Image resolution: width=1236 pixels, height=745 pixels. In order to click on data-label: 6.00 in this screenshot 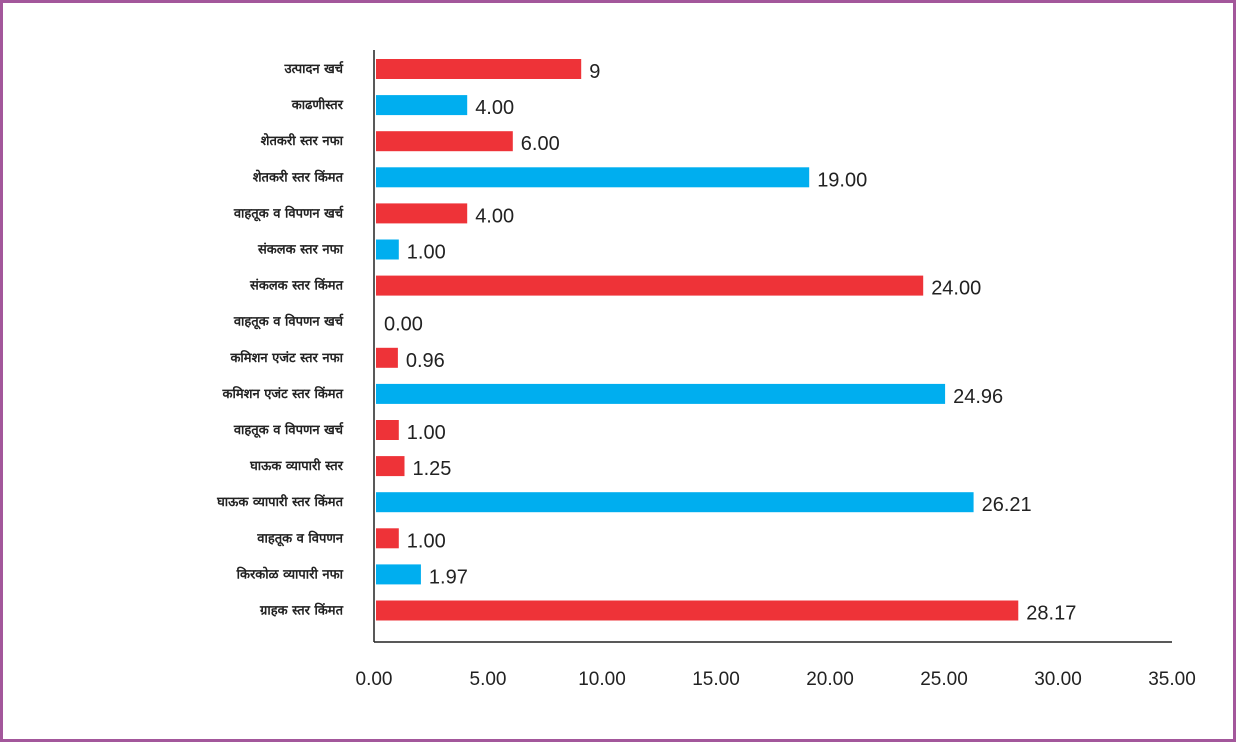, I will do `click(540, 144)`.